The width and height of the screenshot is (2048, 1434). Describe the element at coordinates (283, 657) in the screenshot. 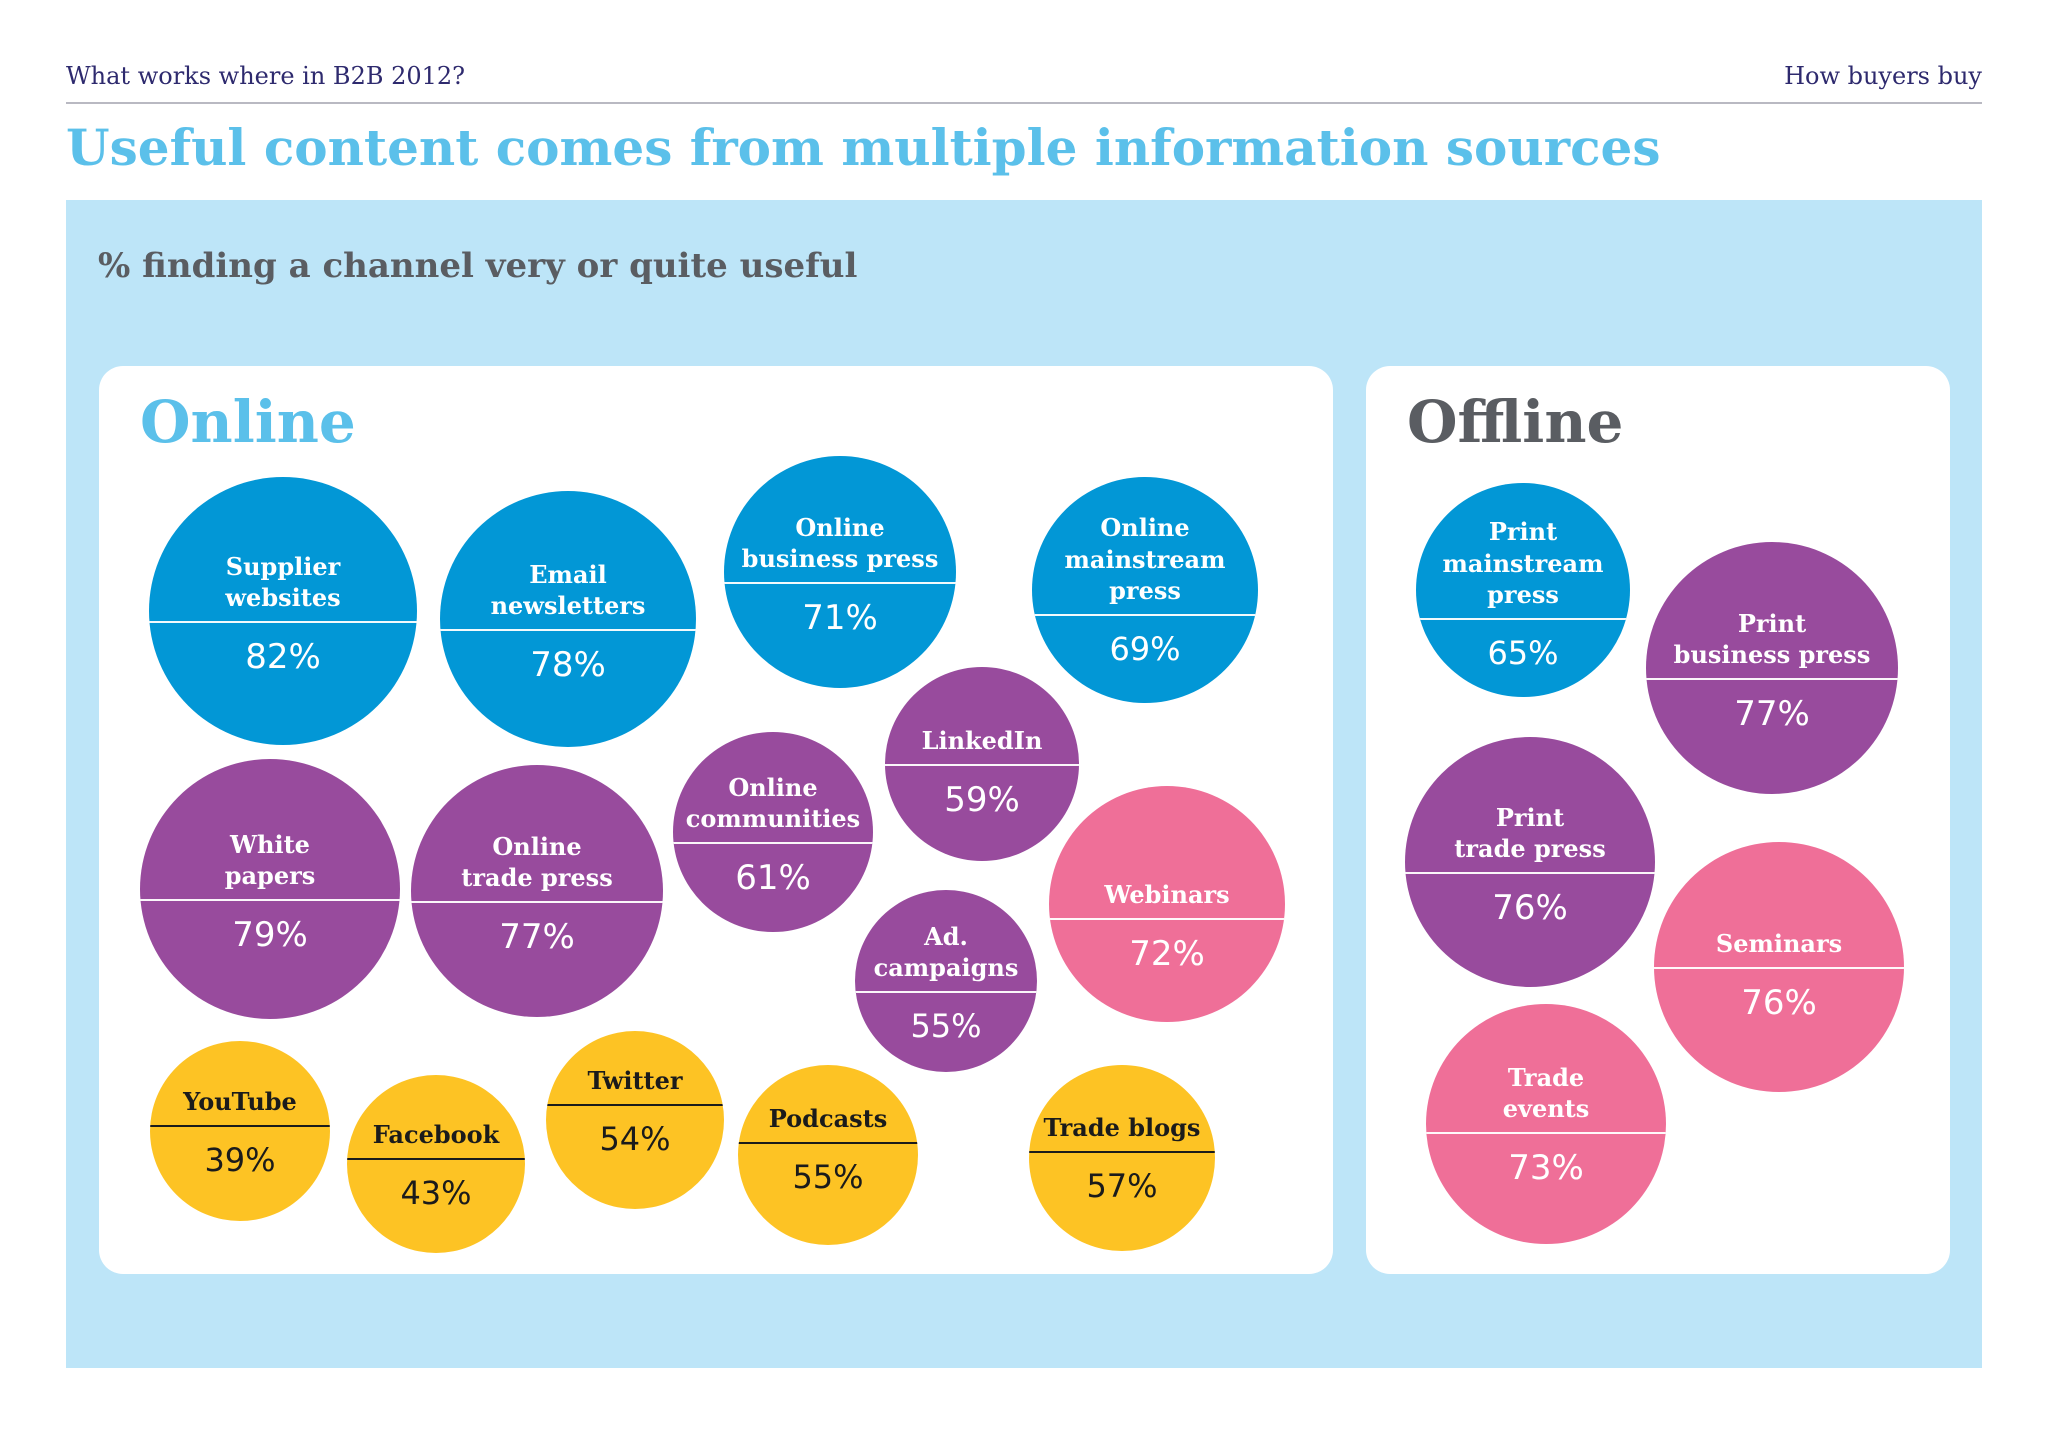

I see `bubble-value: 82%` at that location.